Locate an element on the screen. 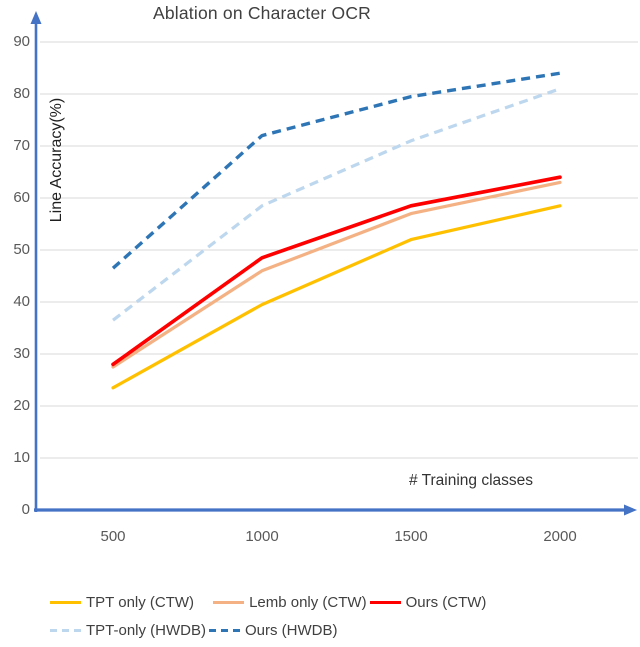  legend-item: TPT only (CTW) is located at coordinates (122, 602).